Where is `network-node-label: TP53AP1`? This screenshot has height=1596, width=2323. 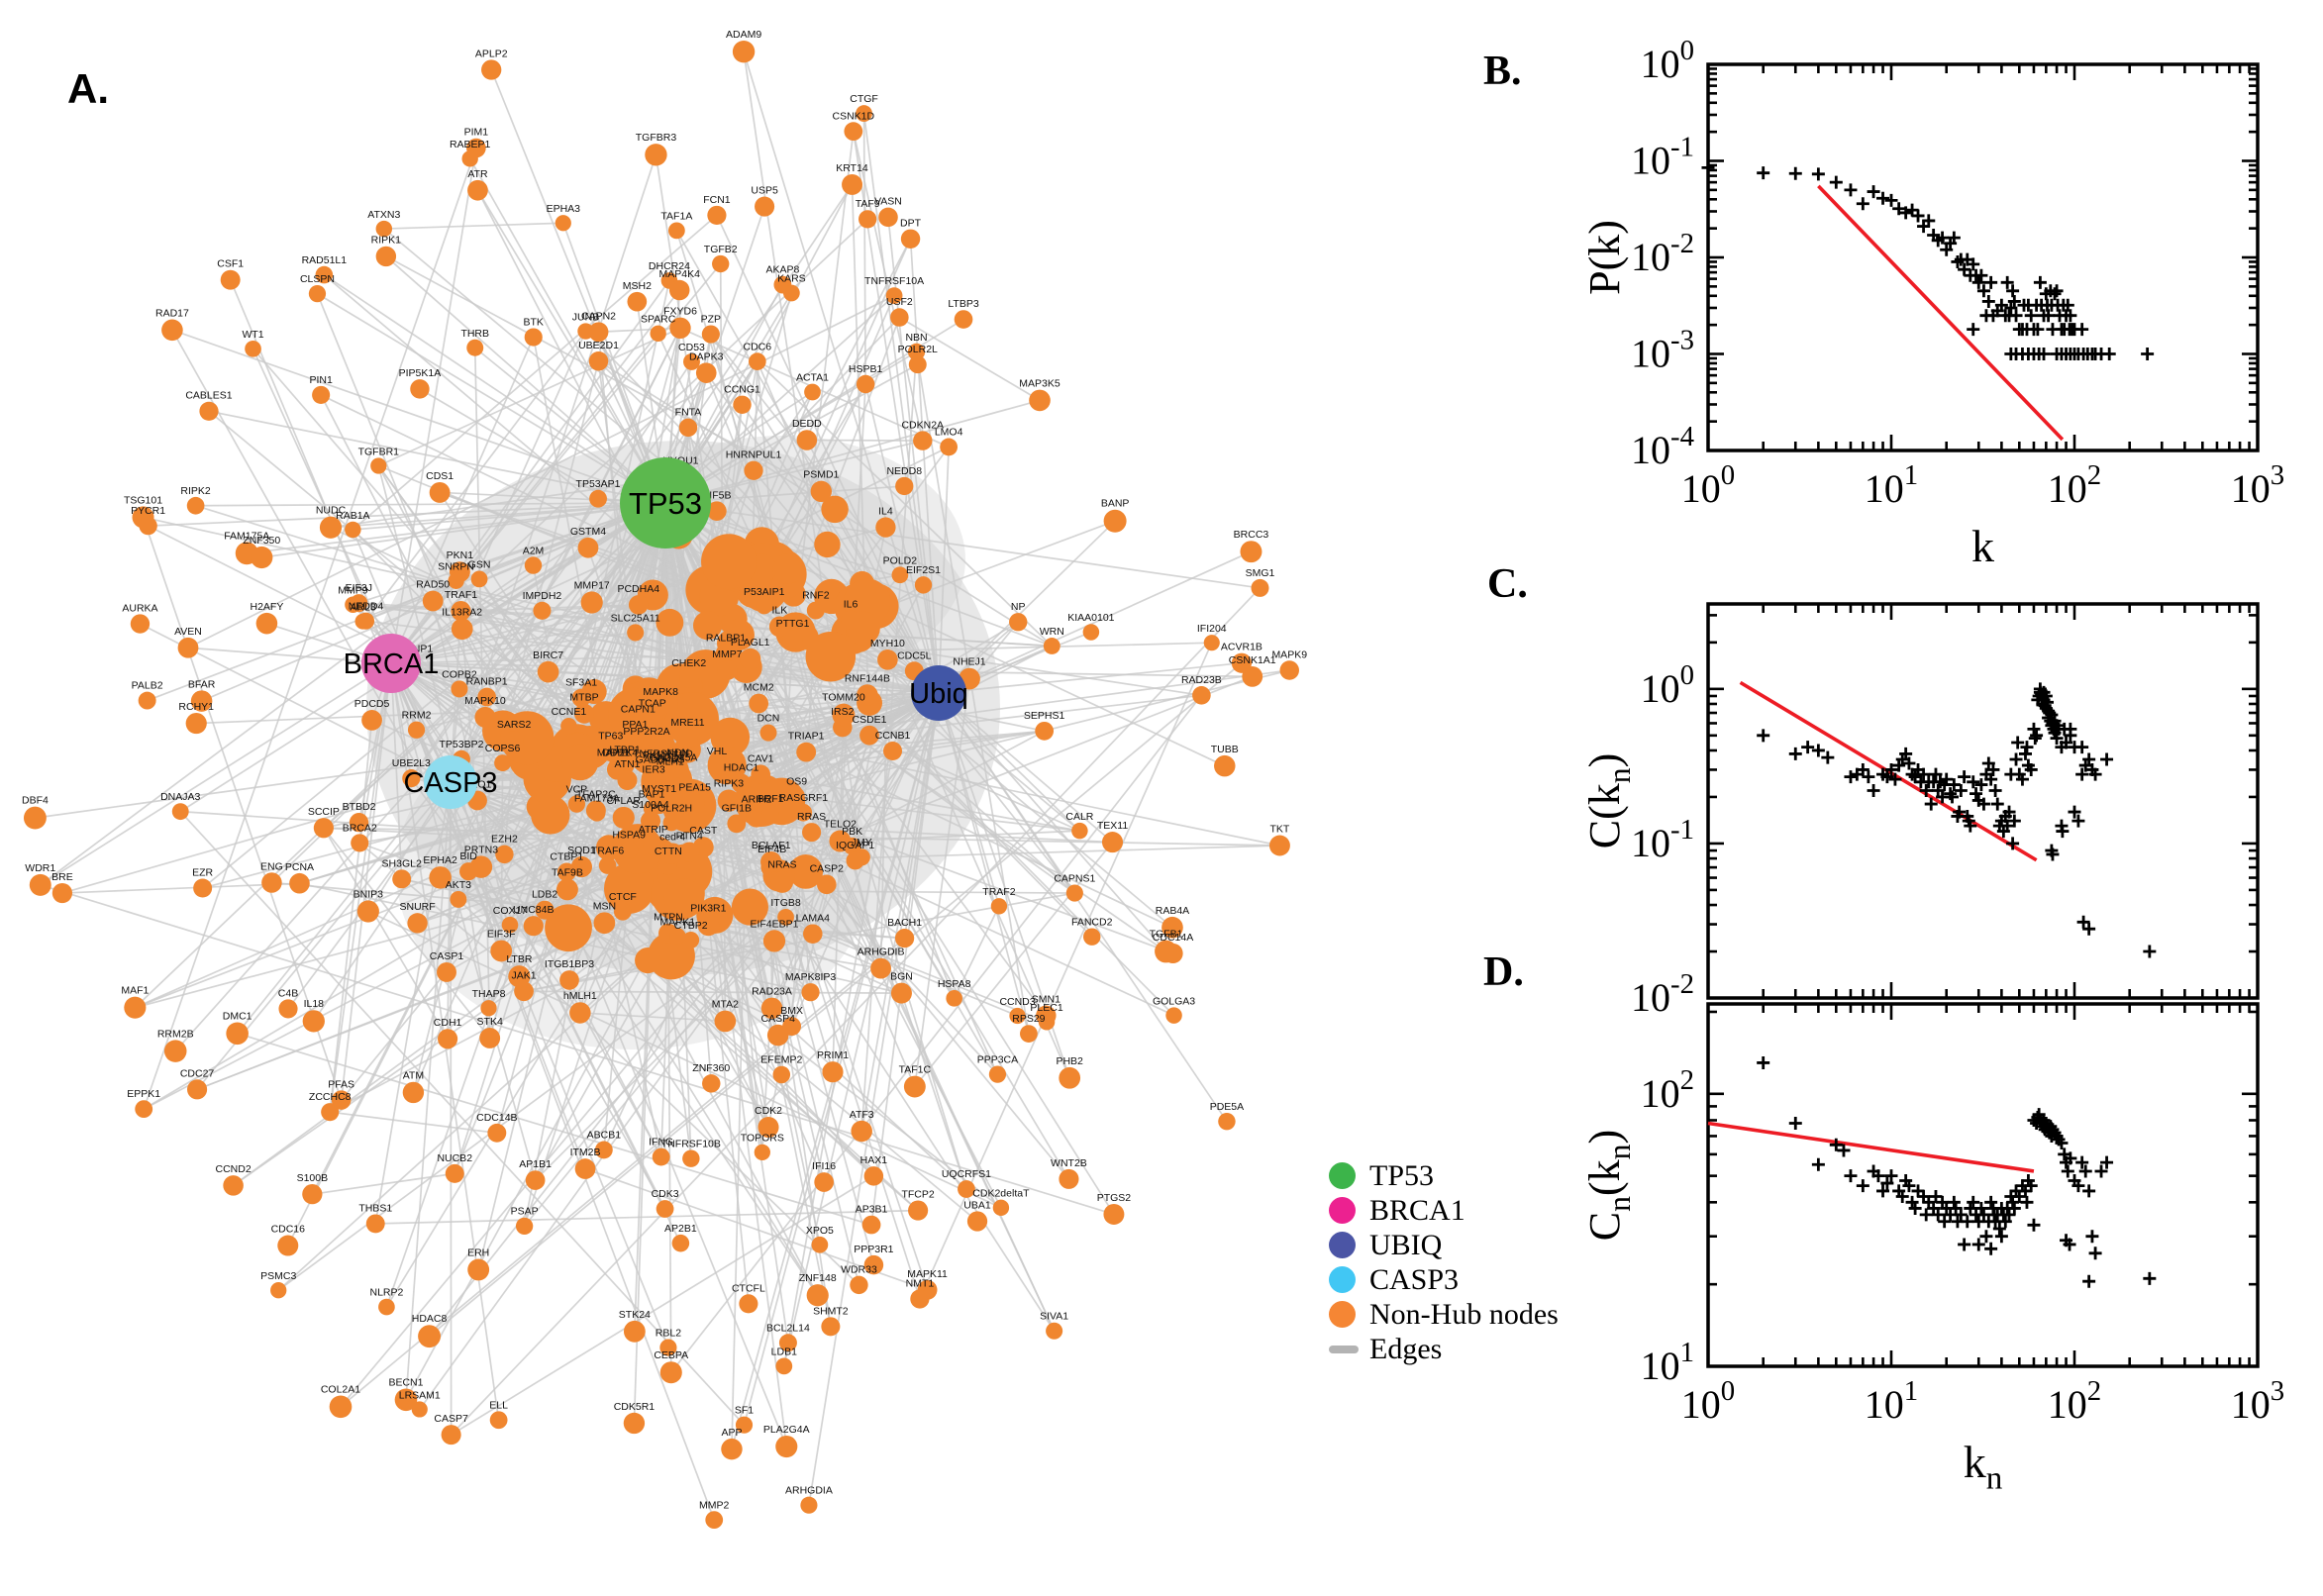
network-node-label: TP53AP1 is located at coordinates (599, 484).